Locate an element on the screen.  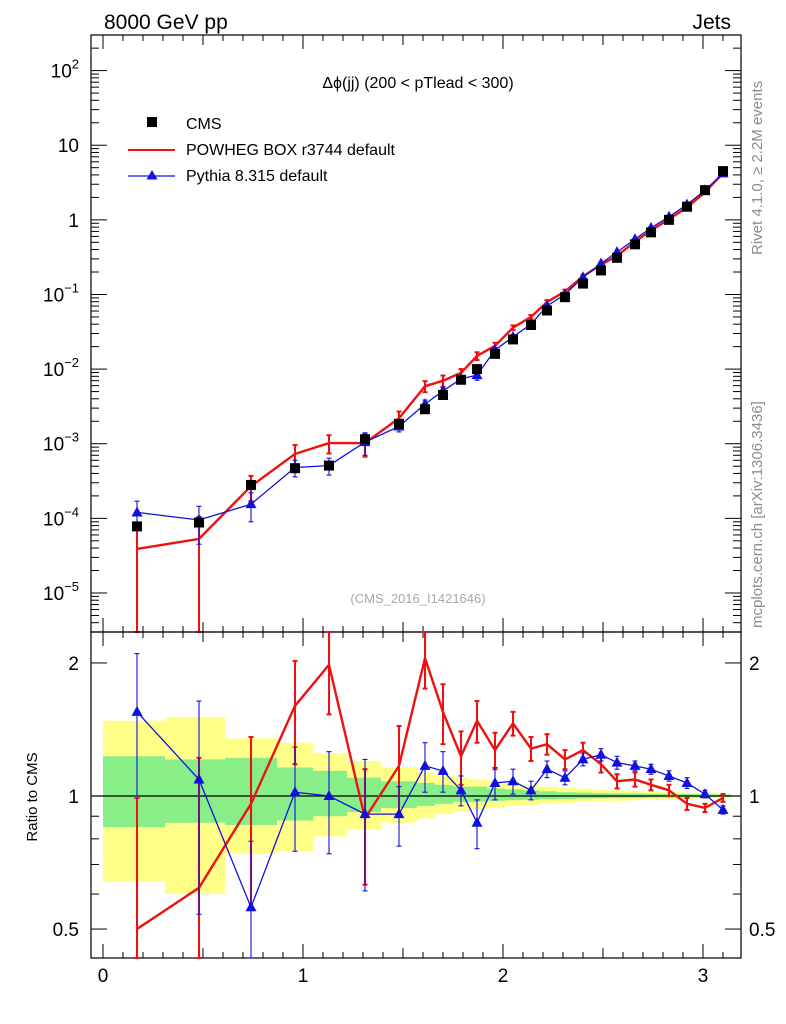
ratio-y-tick-label-right: 1 is located at coordinates (754, 797).